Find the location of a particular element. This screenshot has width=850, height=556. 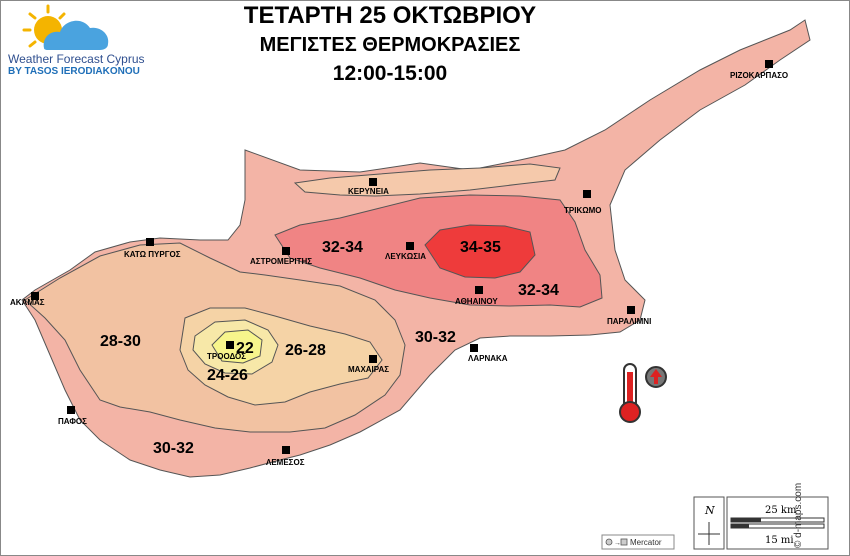

brand-name: Weather Forecast Cyprus is located at coordinates (76, 59).